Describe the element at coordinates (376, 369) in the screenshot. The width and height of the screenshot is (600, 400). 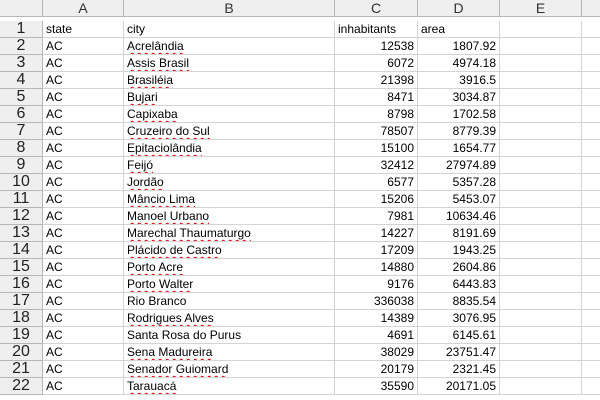
I see `cell-inhabitants: 20179` at that location.